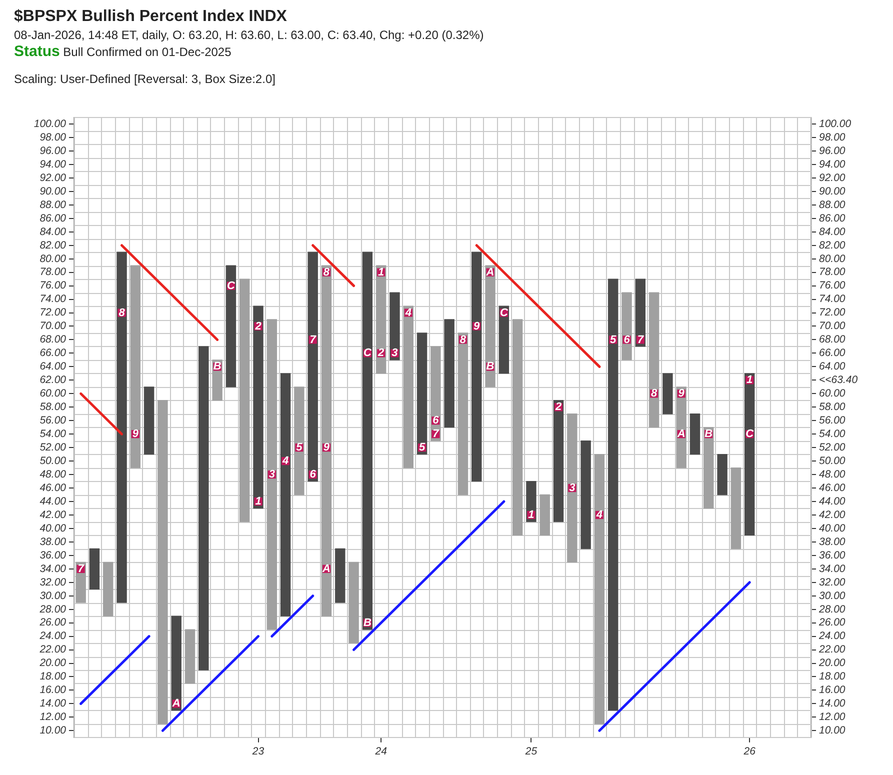  What do you see at coordinates (53, 582) in the screenshot?
I see `y-tick-label: 32.00` at bounding box center [53, 582].